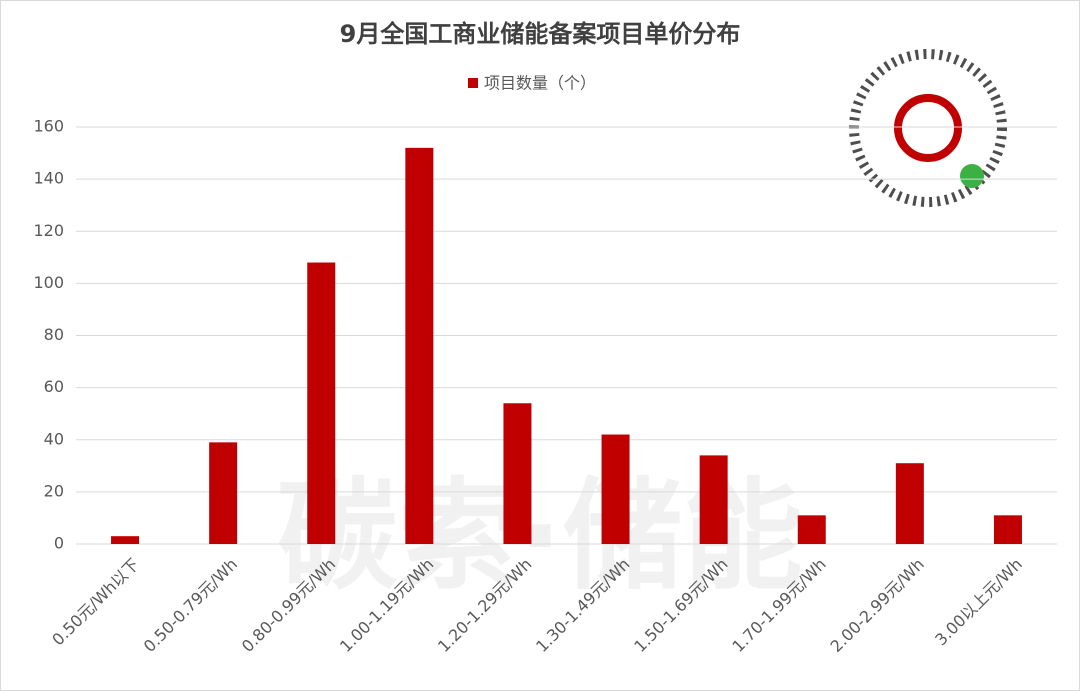 This screenshot has height=691, width=1080. What do you see at coordinates (48, 126) in the screenshot?
I see `y-tick-label: 160` at bounding box center [48, 126].